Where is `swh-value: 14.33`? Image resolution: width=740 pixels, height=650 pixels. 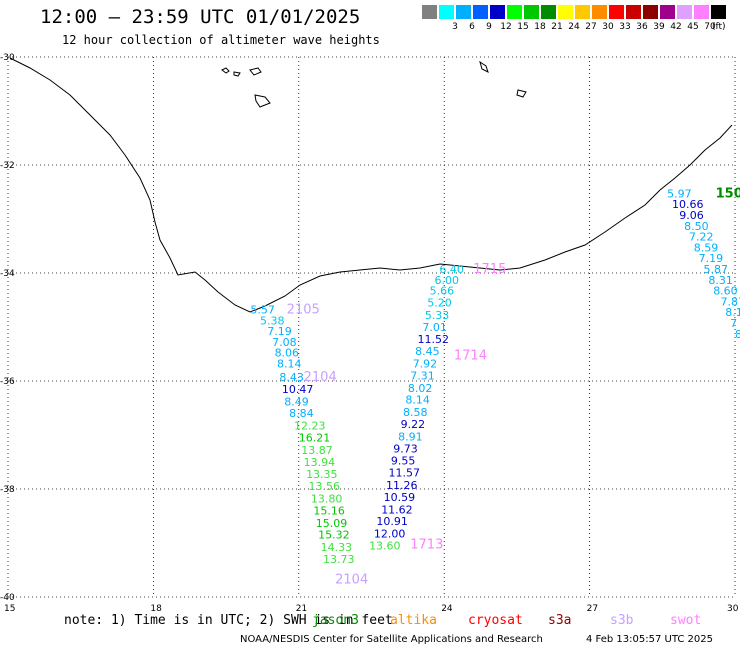
swh-value: 14.33 is located at coordinates (337, 547).